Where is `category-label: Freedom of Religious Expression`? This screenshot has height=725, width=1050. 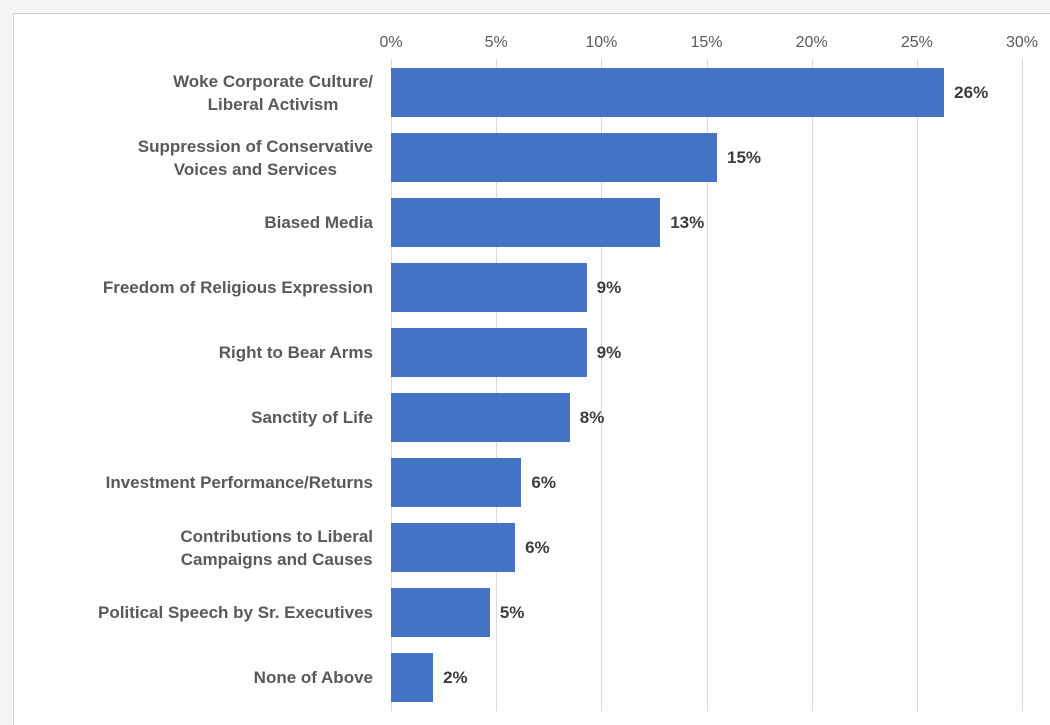 category-label: Freedom of Religious Expression is located at coordinates (193, 287).